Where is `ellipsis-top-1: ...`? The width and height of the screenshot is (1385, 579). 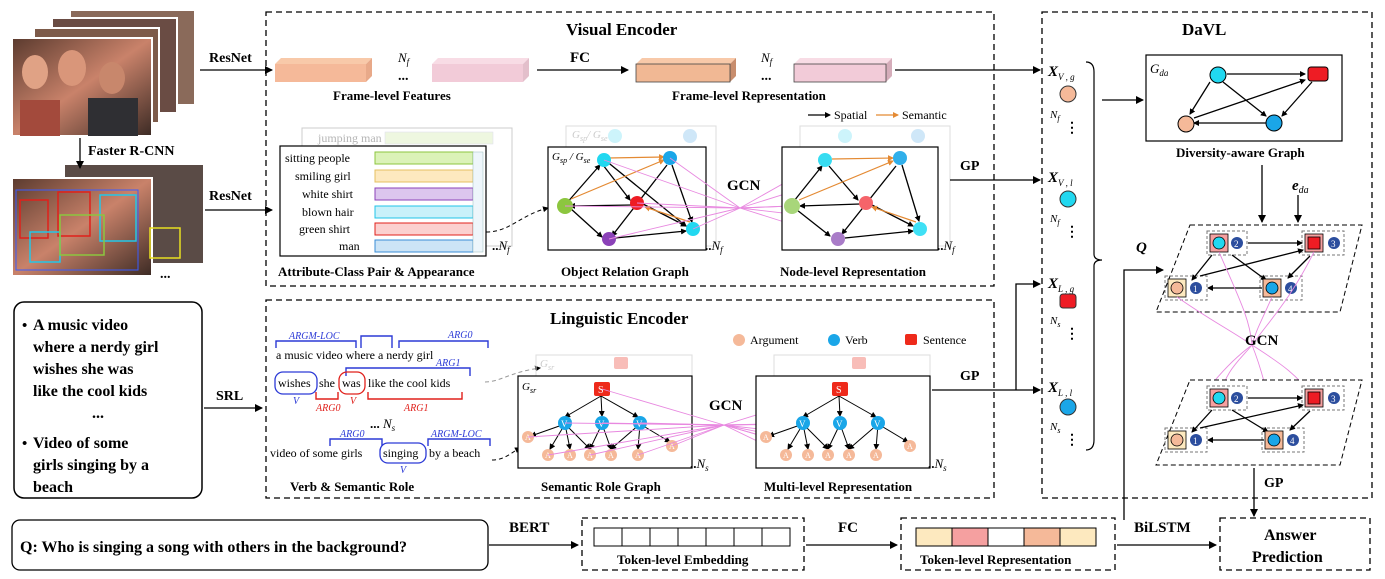 ellipsis-top-1: ... is located at coordinates (403, 76).